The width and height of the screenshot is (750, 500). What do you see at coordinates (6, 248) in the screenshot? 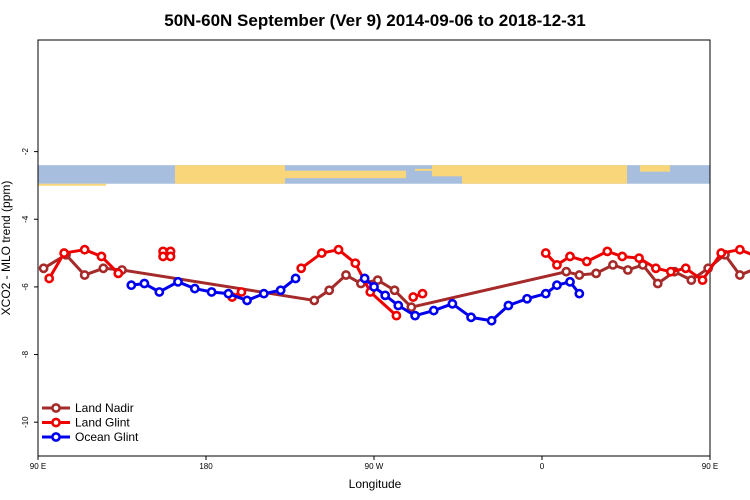
I see `y-axis-label: XCO2 - MLO trend (ppm)` at bounding box center [6, 248].